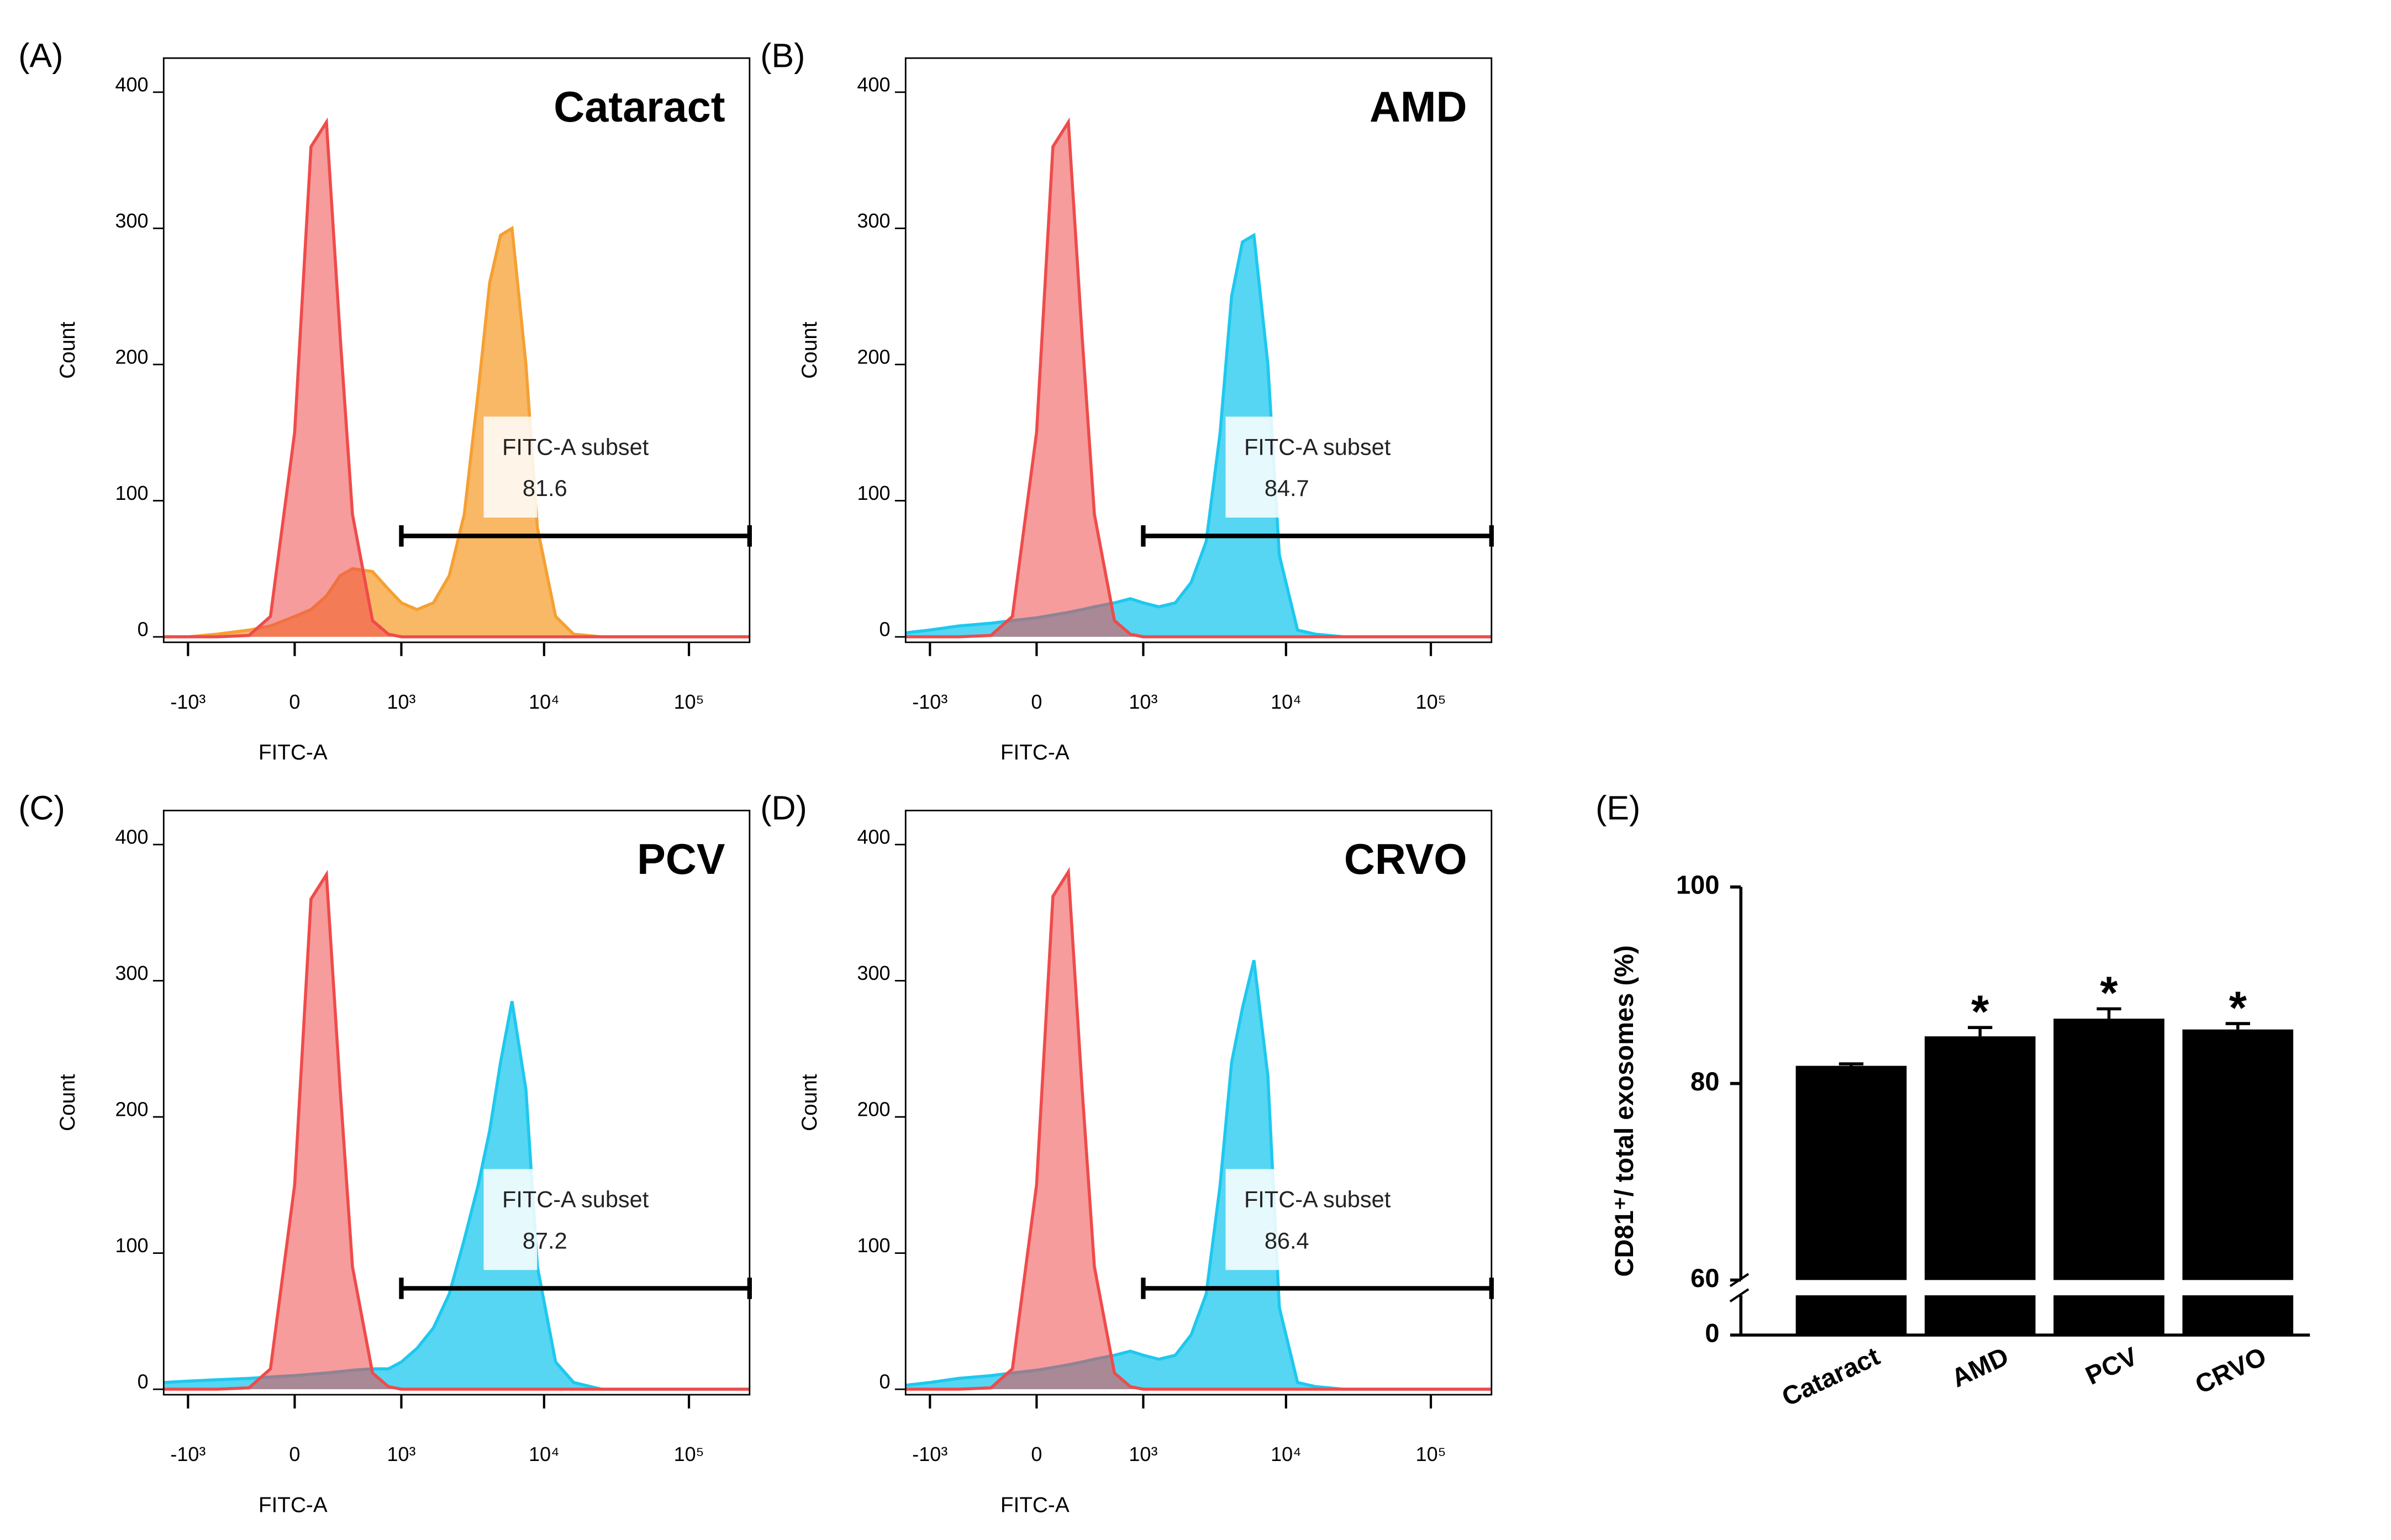 The image size is (2391, 1540). I want to click on y-axis-label: CD81⁺/ total exosomes (%), so click(1624, 1111).